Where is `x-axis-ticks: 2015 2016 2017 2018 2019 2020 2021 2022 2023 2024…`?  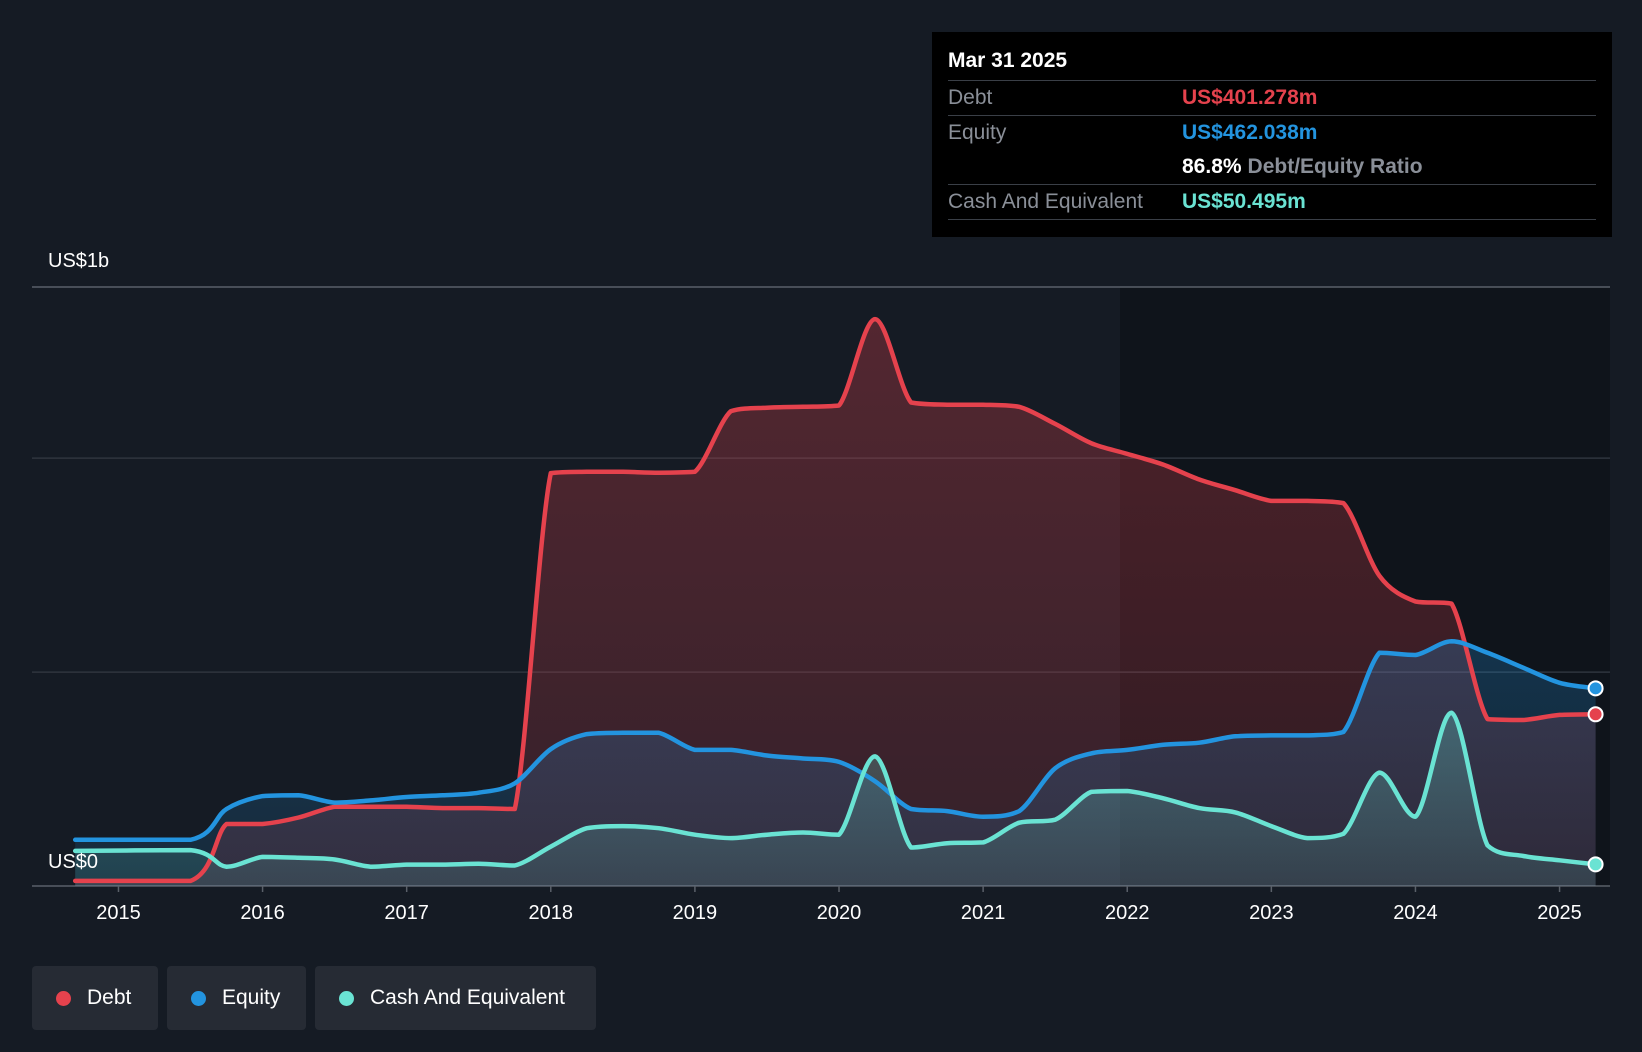
x-axis-ticks: 2015 2016 2017 2018 2019 2020 2021 2022 2023 2024… is located at coordinates (839, 905).